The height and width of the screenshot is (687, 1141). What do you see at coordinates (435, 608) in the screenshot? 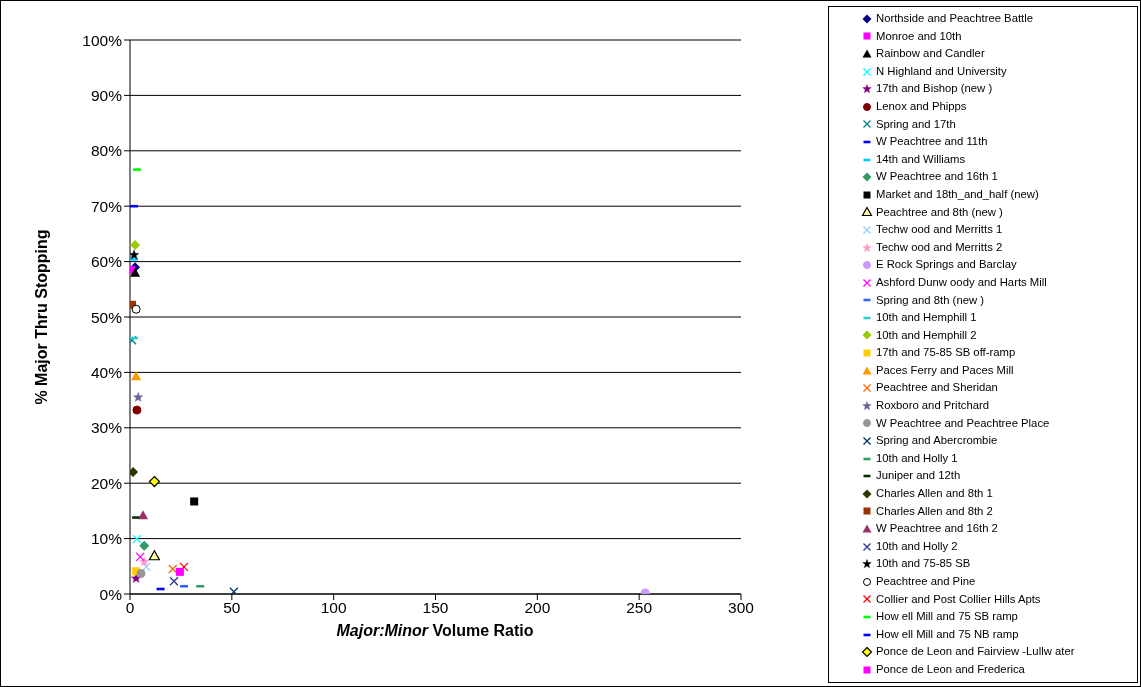
I see `x-tick-label: 150` at bounding box center [435, 608].